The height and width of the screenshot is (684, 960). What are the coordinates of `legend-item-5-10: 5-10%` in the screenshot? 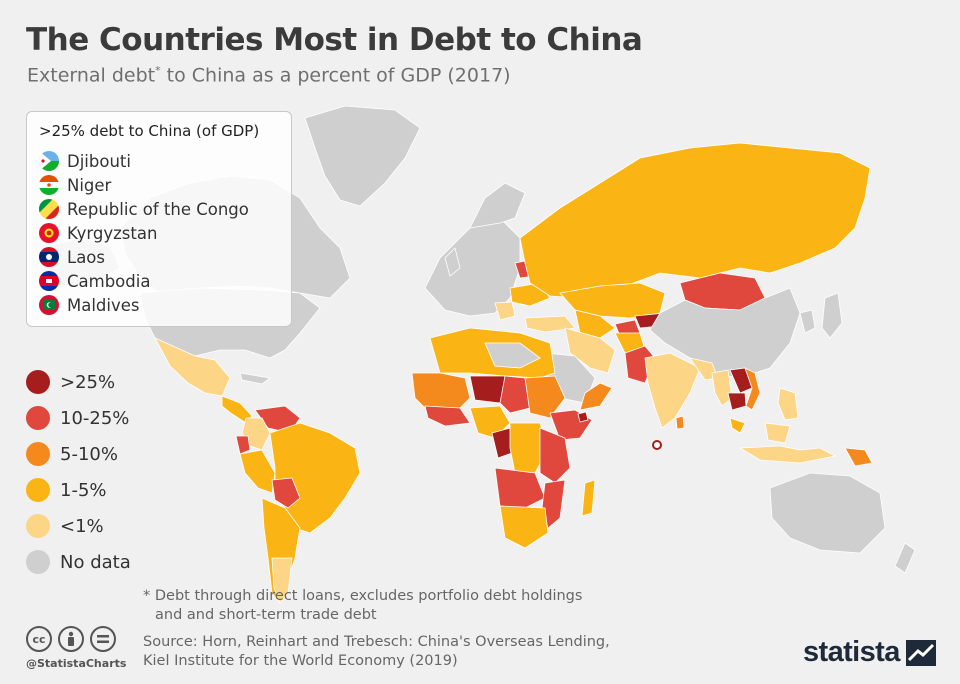 It's located at (72, 454).